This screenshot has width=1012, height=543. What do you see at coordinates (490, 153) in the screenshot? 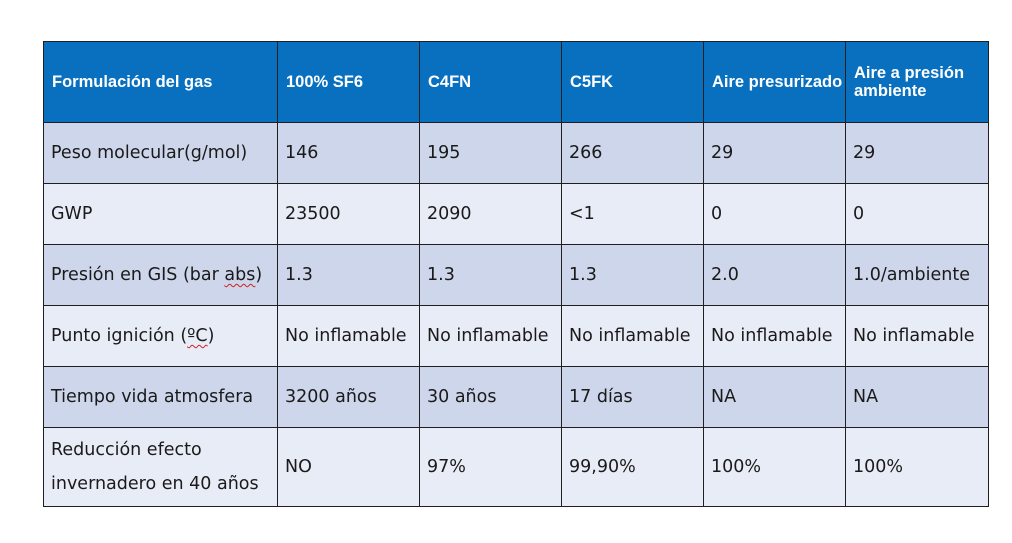
I see `table-cell: 195` at bounding box center [490, 153].